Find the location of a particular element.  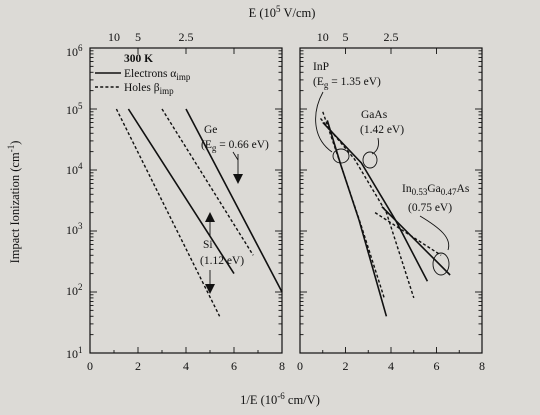

ge-label: Ge is located at coordinates (210, 130).